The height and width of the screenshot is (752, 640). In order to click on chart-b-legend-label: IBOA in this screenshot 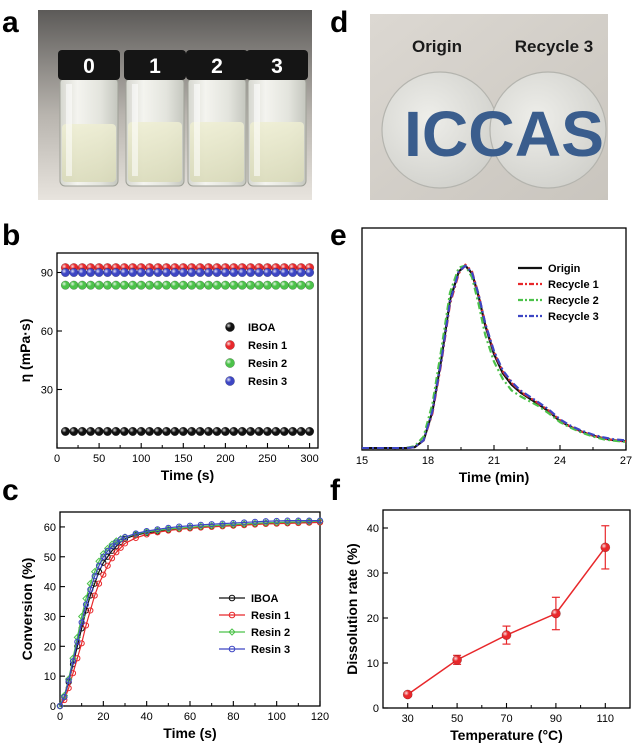, I will do `click(262, 328)`.